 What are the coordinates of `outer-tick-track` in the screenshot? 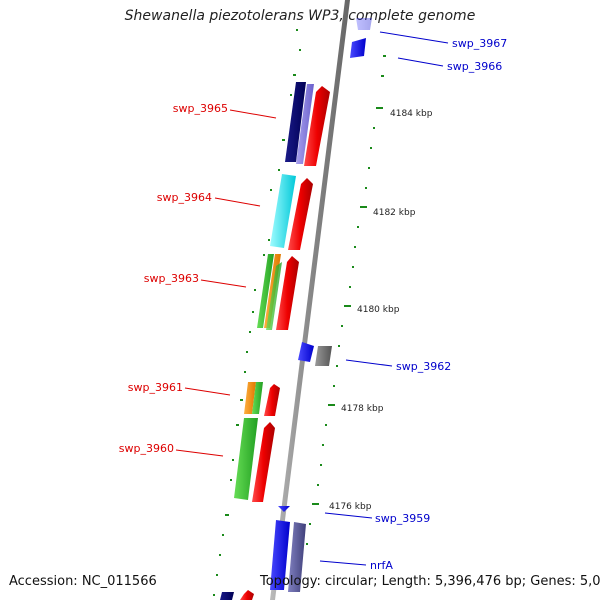 It's located at (341, 287).